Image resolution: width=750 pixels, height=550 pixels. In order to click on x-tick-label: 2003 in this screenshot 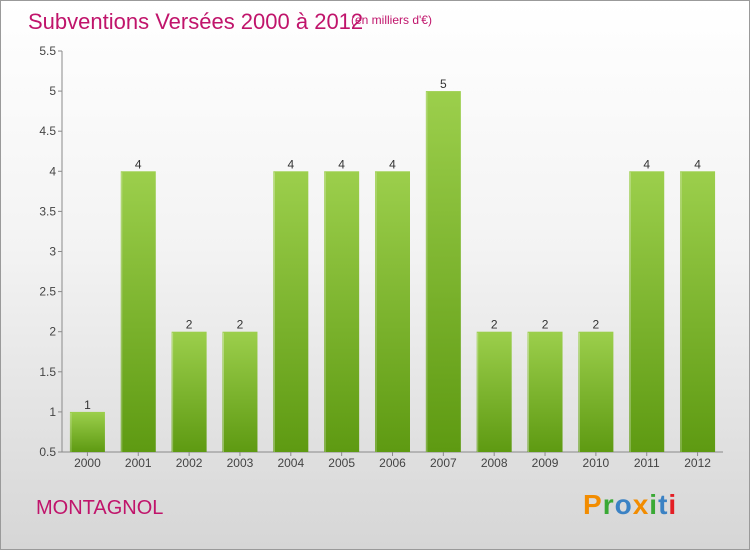, I will do `click(240, 463)`.